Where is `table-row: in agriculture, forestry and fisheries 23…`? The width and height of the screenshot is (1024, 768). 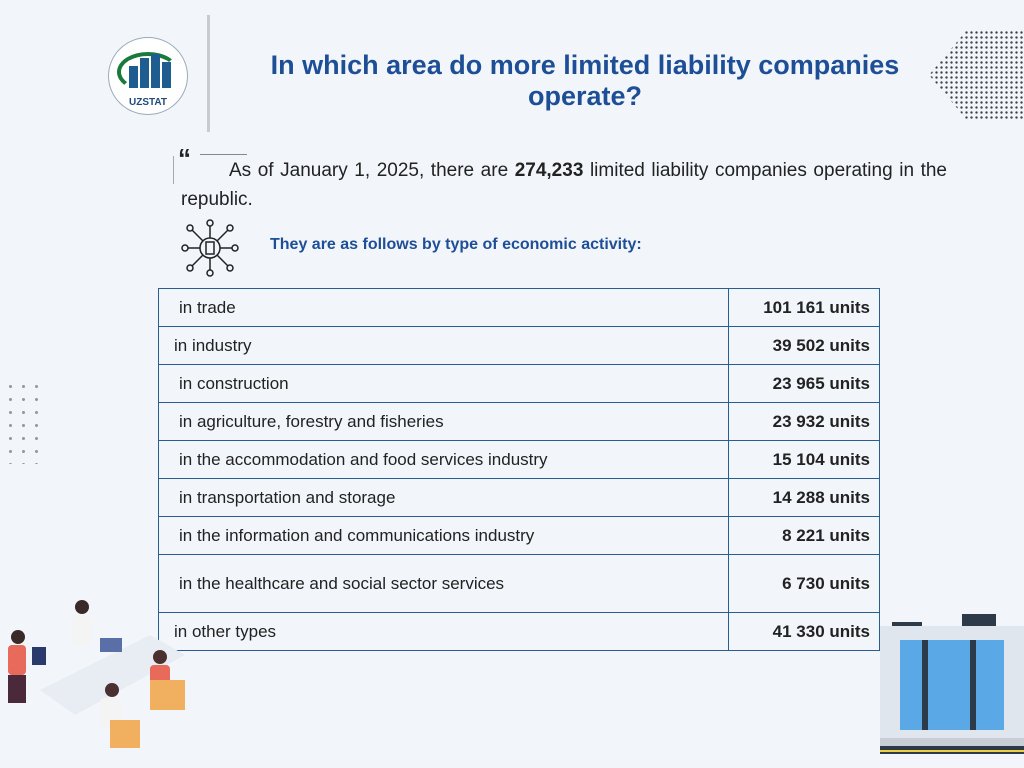 table-row: in agriculture, forestry and fisheries 23… is located at coordinates (519, 421).